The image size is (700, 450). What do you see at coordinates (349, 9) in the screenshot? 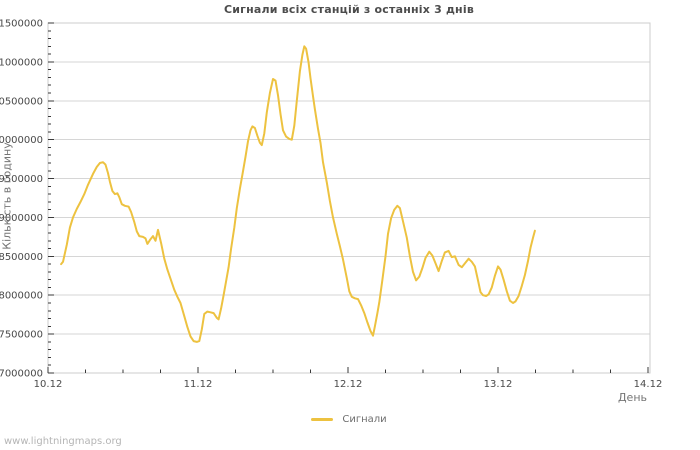
I see `chart-title: Сигнали всіх станцій з останніх 3 днів` at bounding box center [349, 9].